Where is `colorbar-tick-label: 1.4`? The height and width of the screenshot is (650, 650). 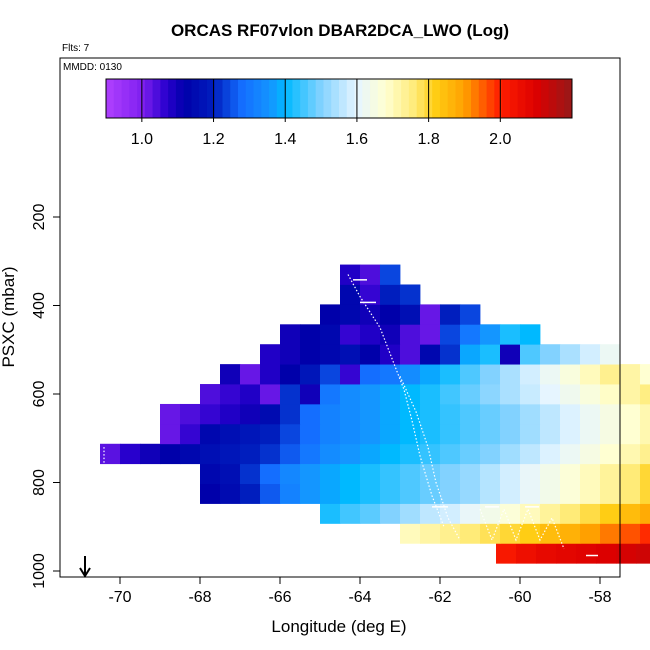
colorbar-tick-label: 1.4 is located at coordinates (285, 139).